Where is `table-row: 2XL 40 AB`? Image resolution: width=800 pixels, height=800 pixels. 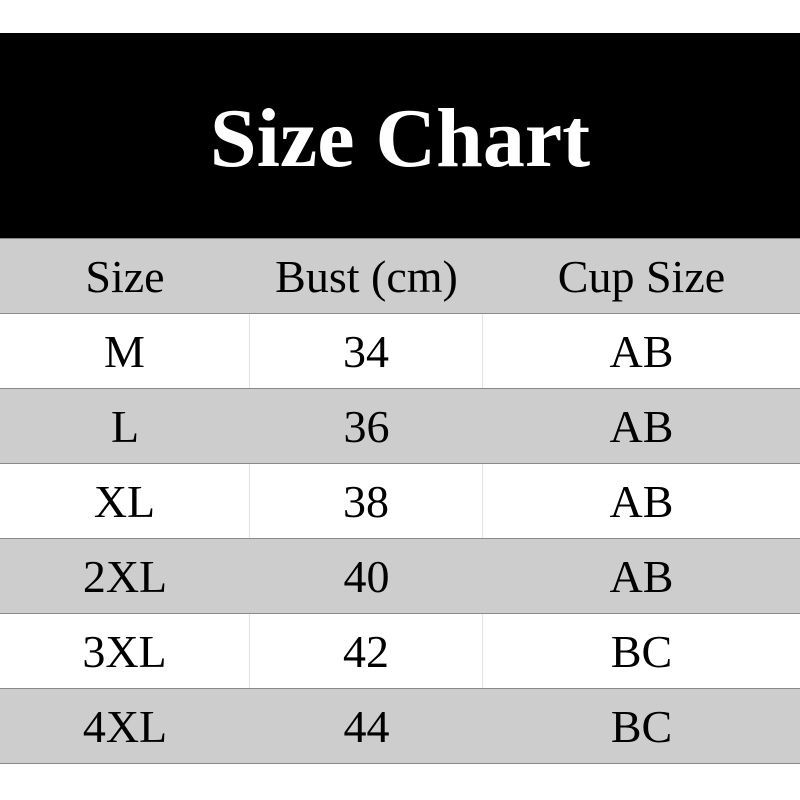 table-row: 2XL 40 AB is located at coordinates (400, 576).